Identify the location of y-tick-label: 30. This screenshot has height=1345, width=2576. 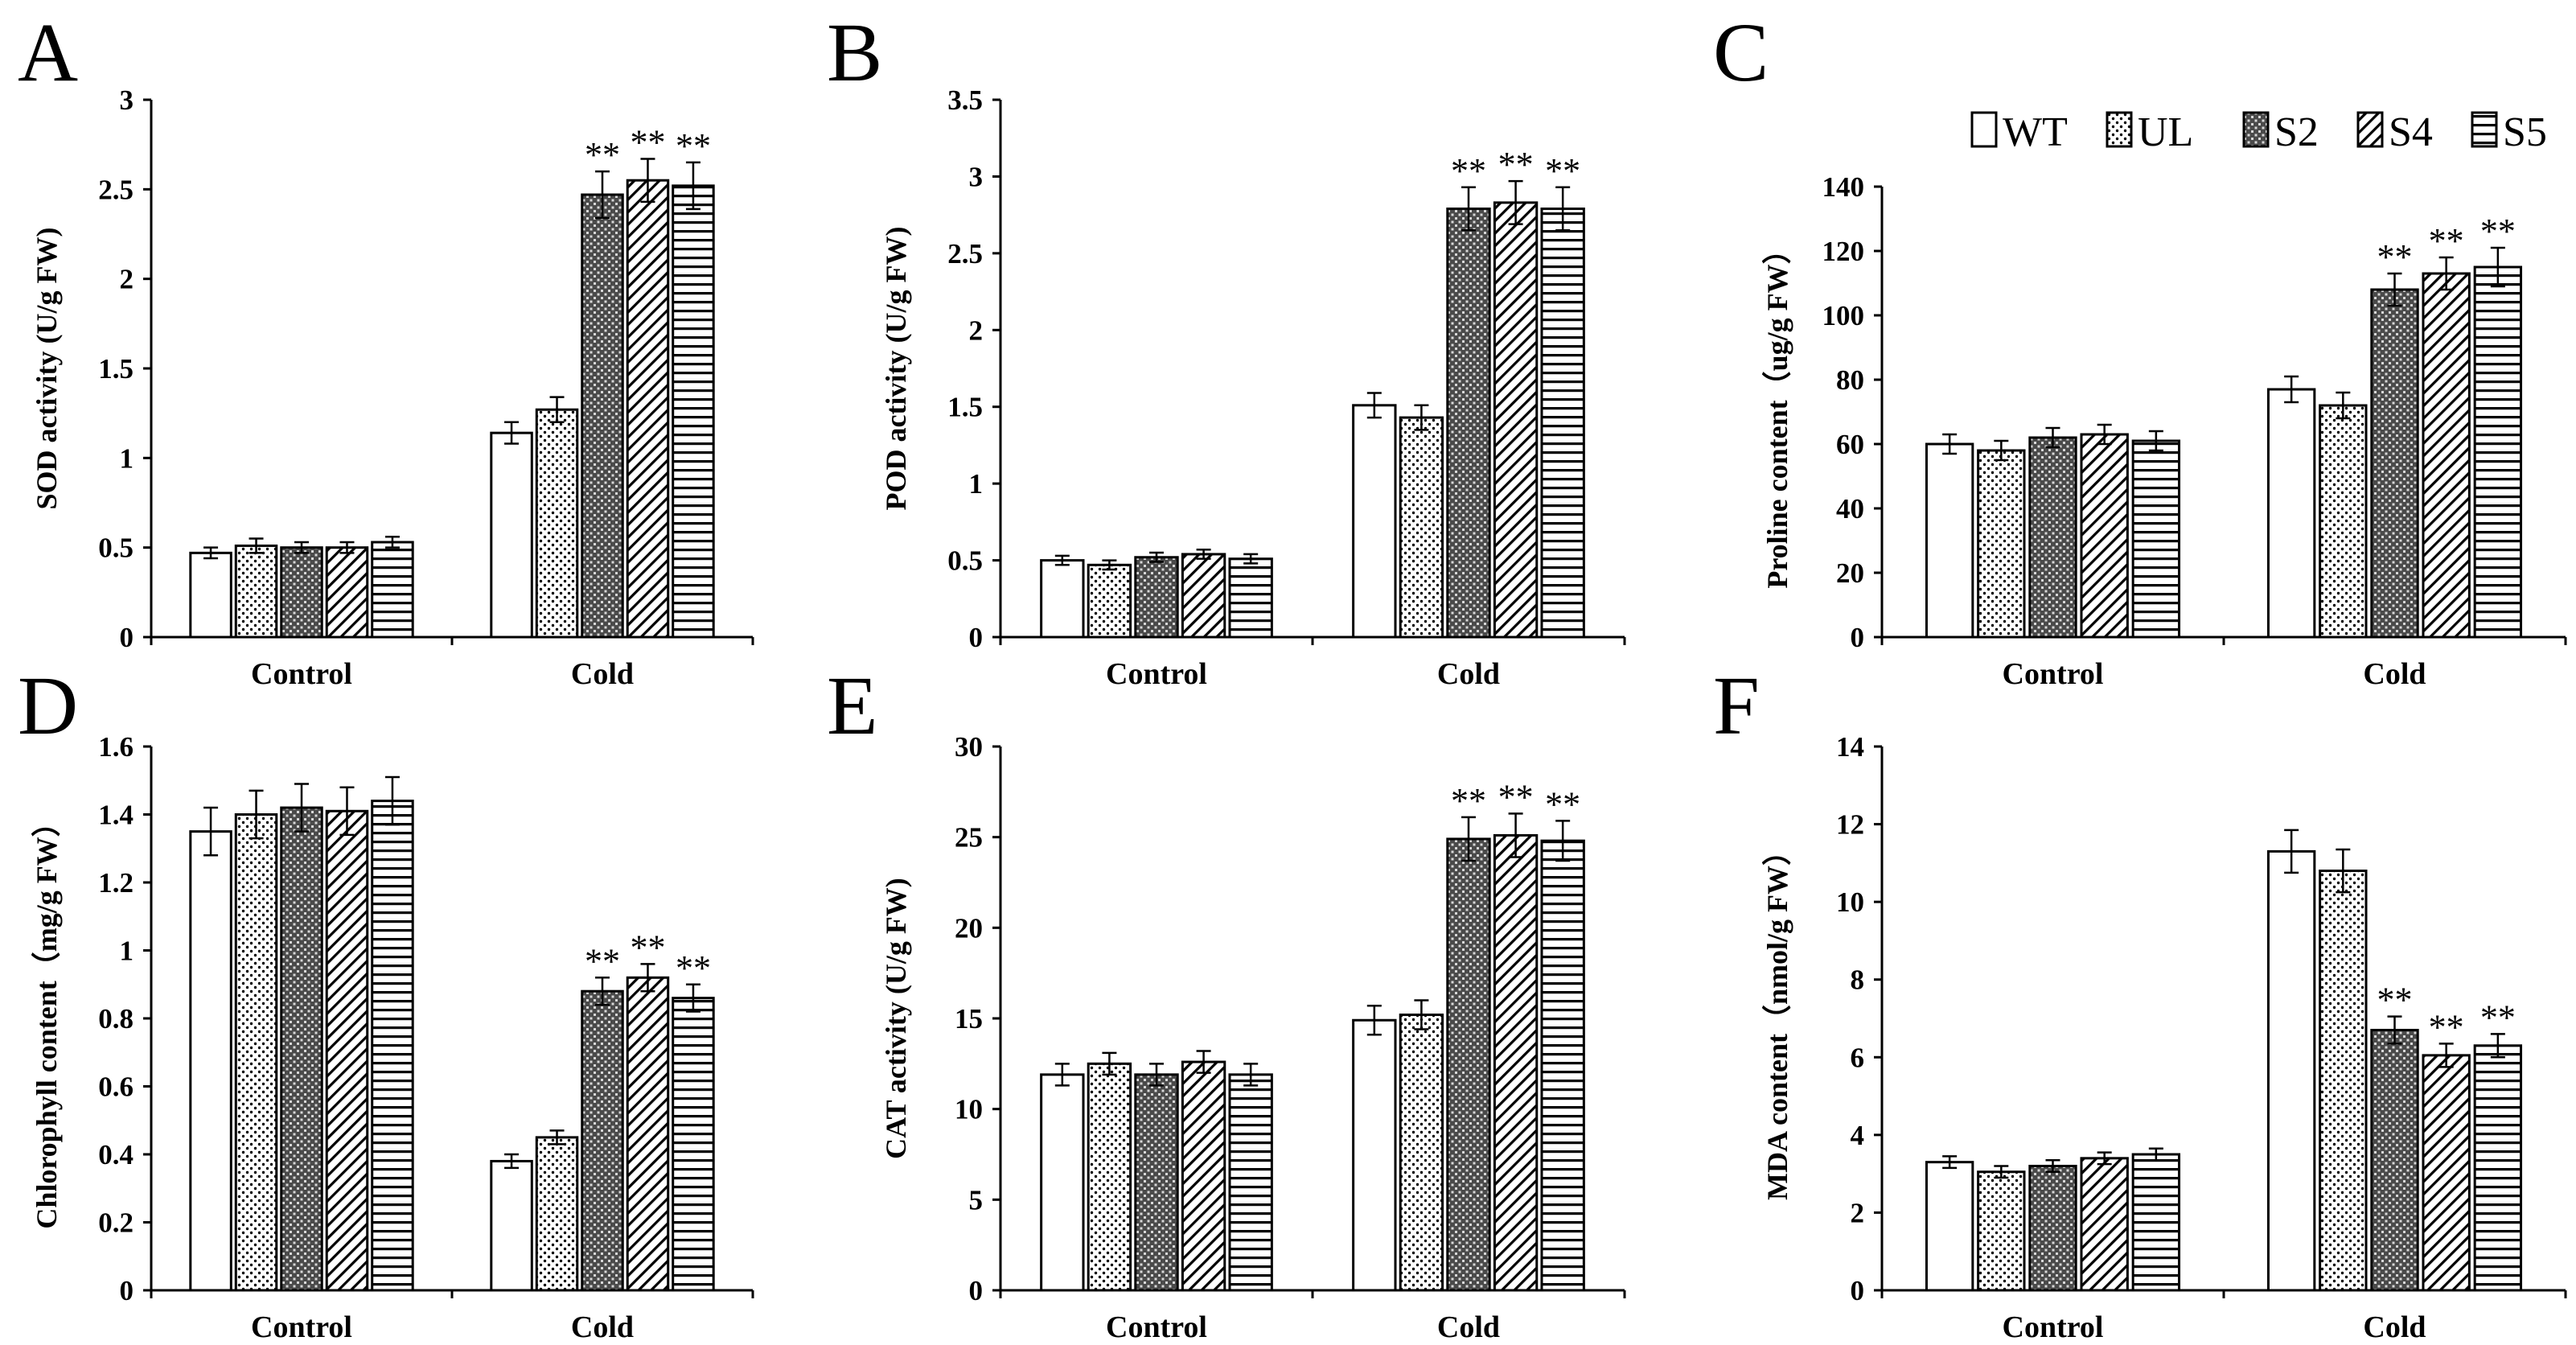
(969, 747).